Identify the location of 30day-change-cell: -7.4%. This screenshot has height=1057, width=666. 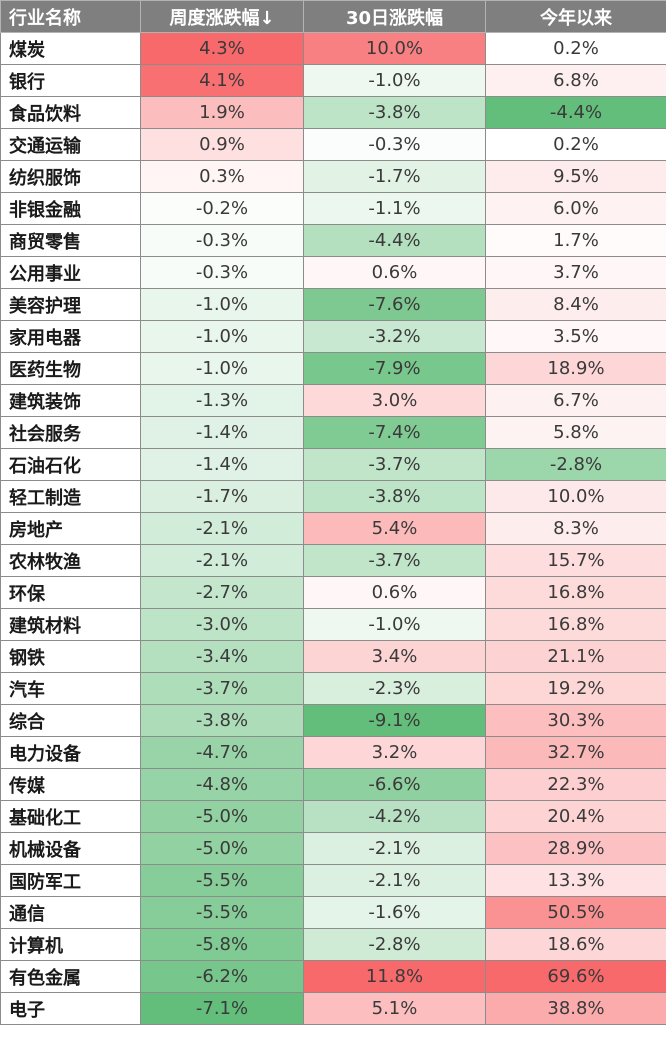
(394, 432).